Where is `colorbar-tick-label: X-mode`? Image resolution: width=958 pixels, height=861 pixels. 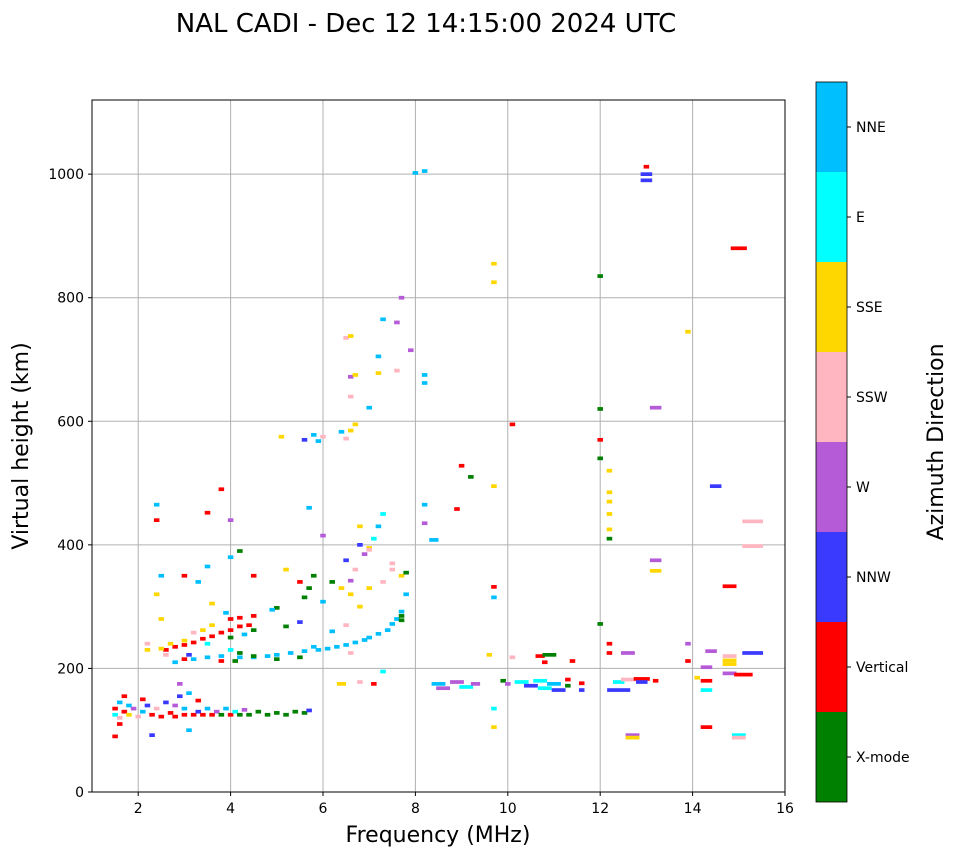
colorbar-tick-label: X-mode is located at coordinates (883, 758).